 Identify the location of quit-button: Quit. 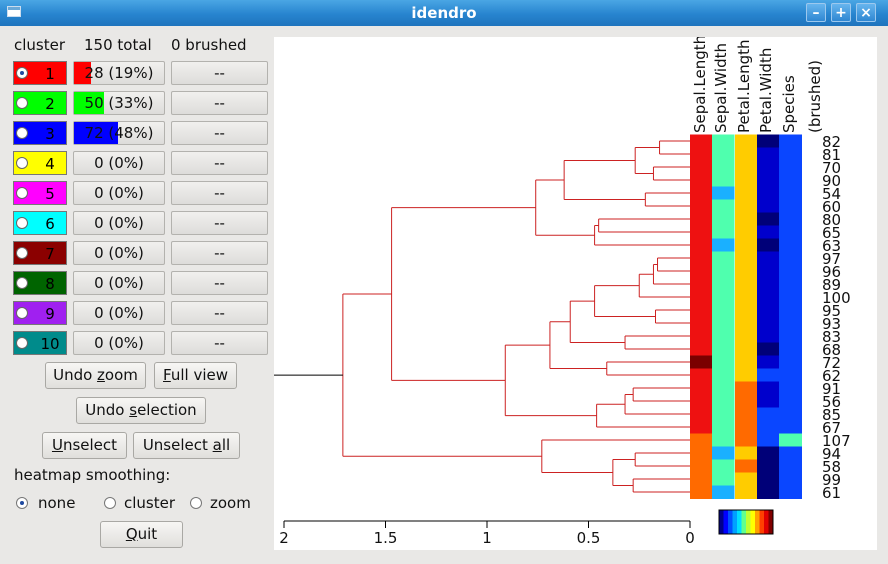
(141, 534).